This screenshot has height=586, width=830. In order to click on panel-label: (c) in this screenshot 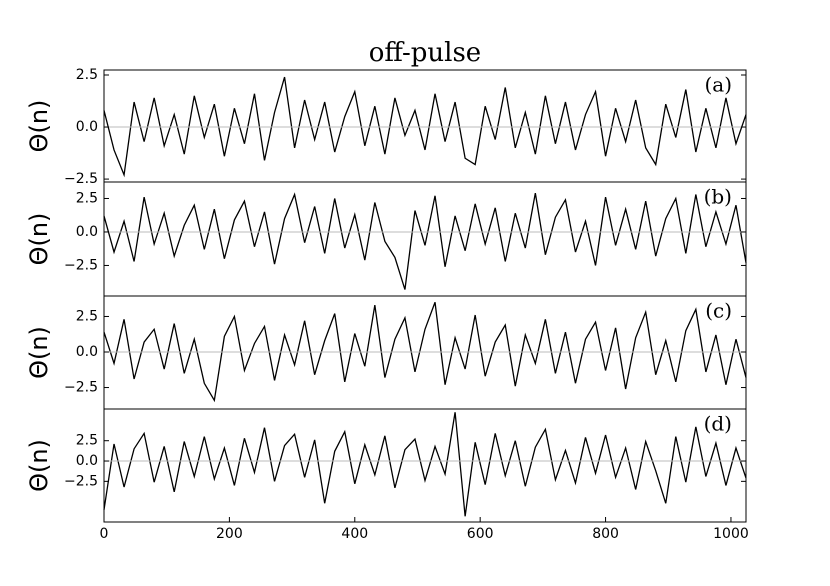, I will do `click(718, 311)`.